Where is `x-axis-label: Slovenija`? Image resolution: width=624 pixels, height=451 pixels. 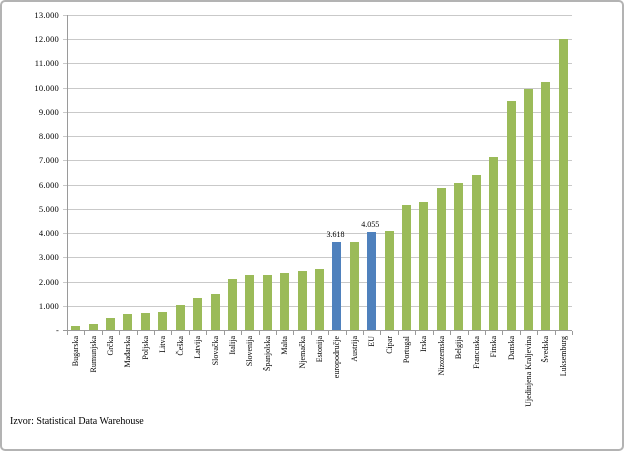
x-axis-label: Slovenija is located at coordinates (249, 392).